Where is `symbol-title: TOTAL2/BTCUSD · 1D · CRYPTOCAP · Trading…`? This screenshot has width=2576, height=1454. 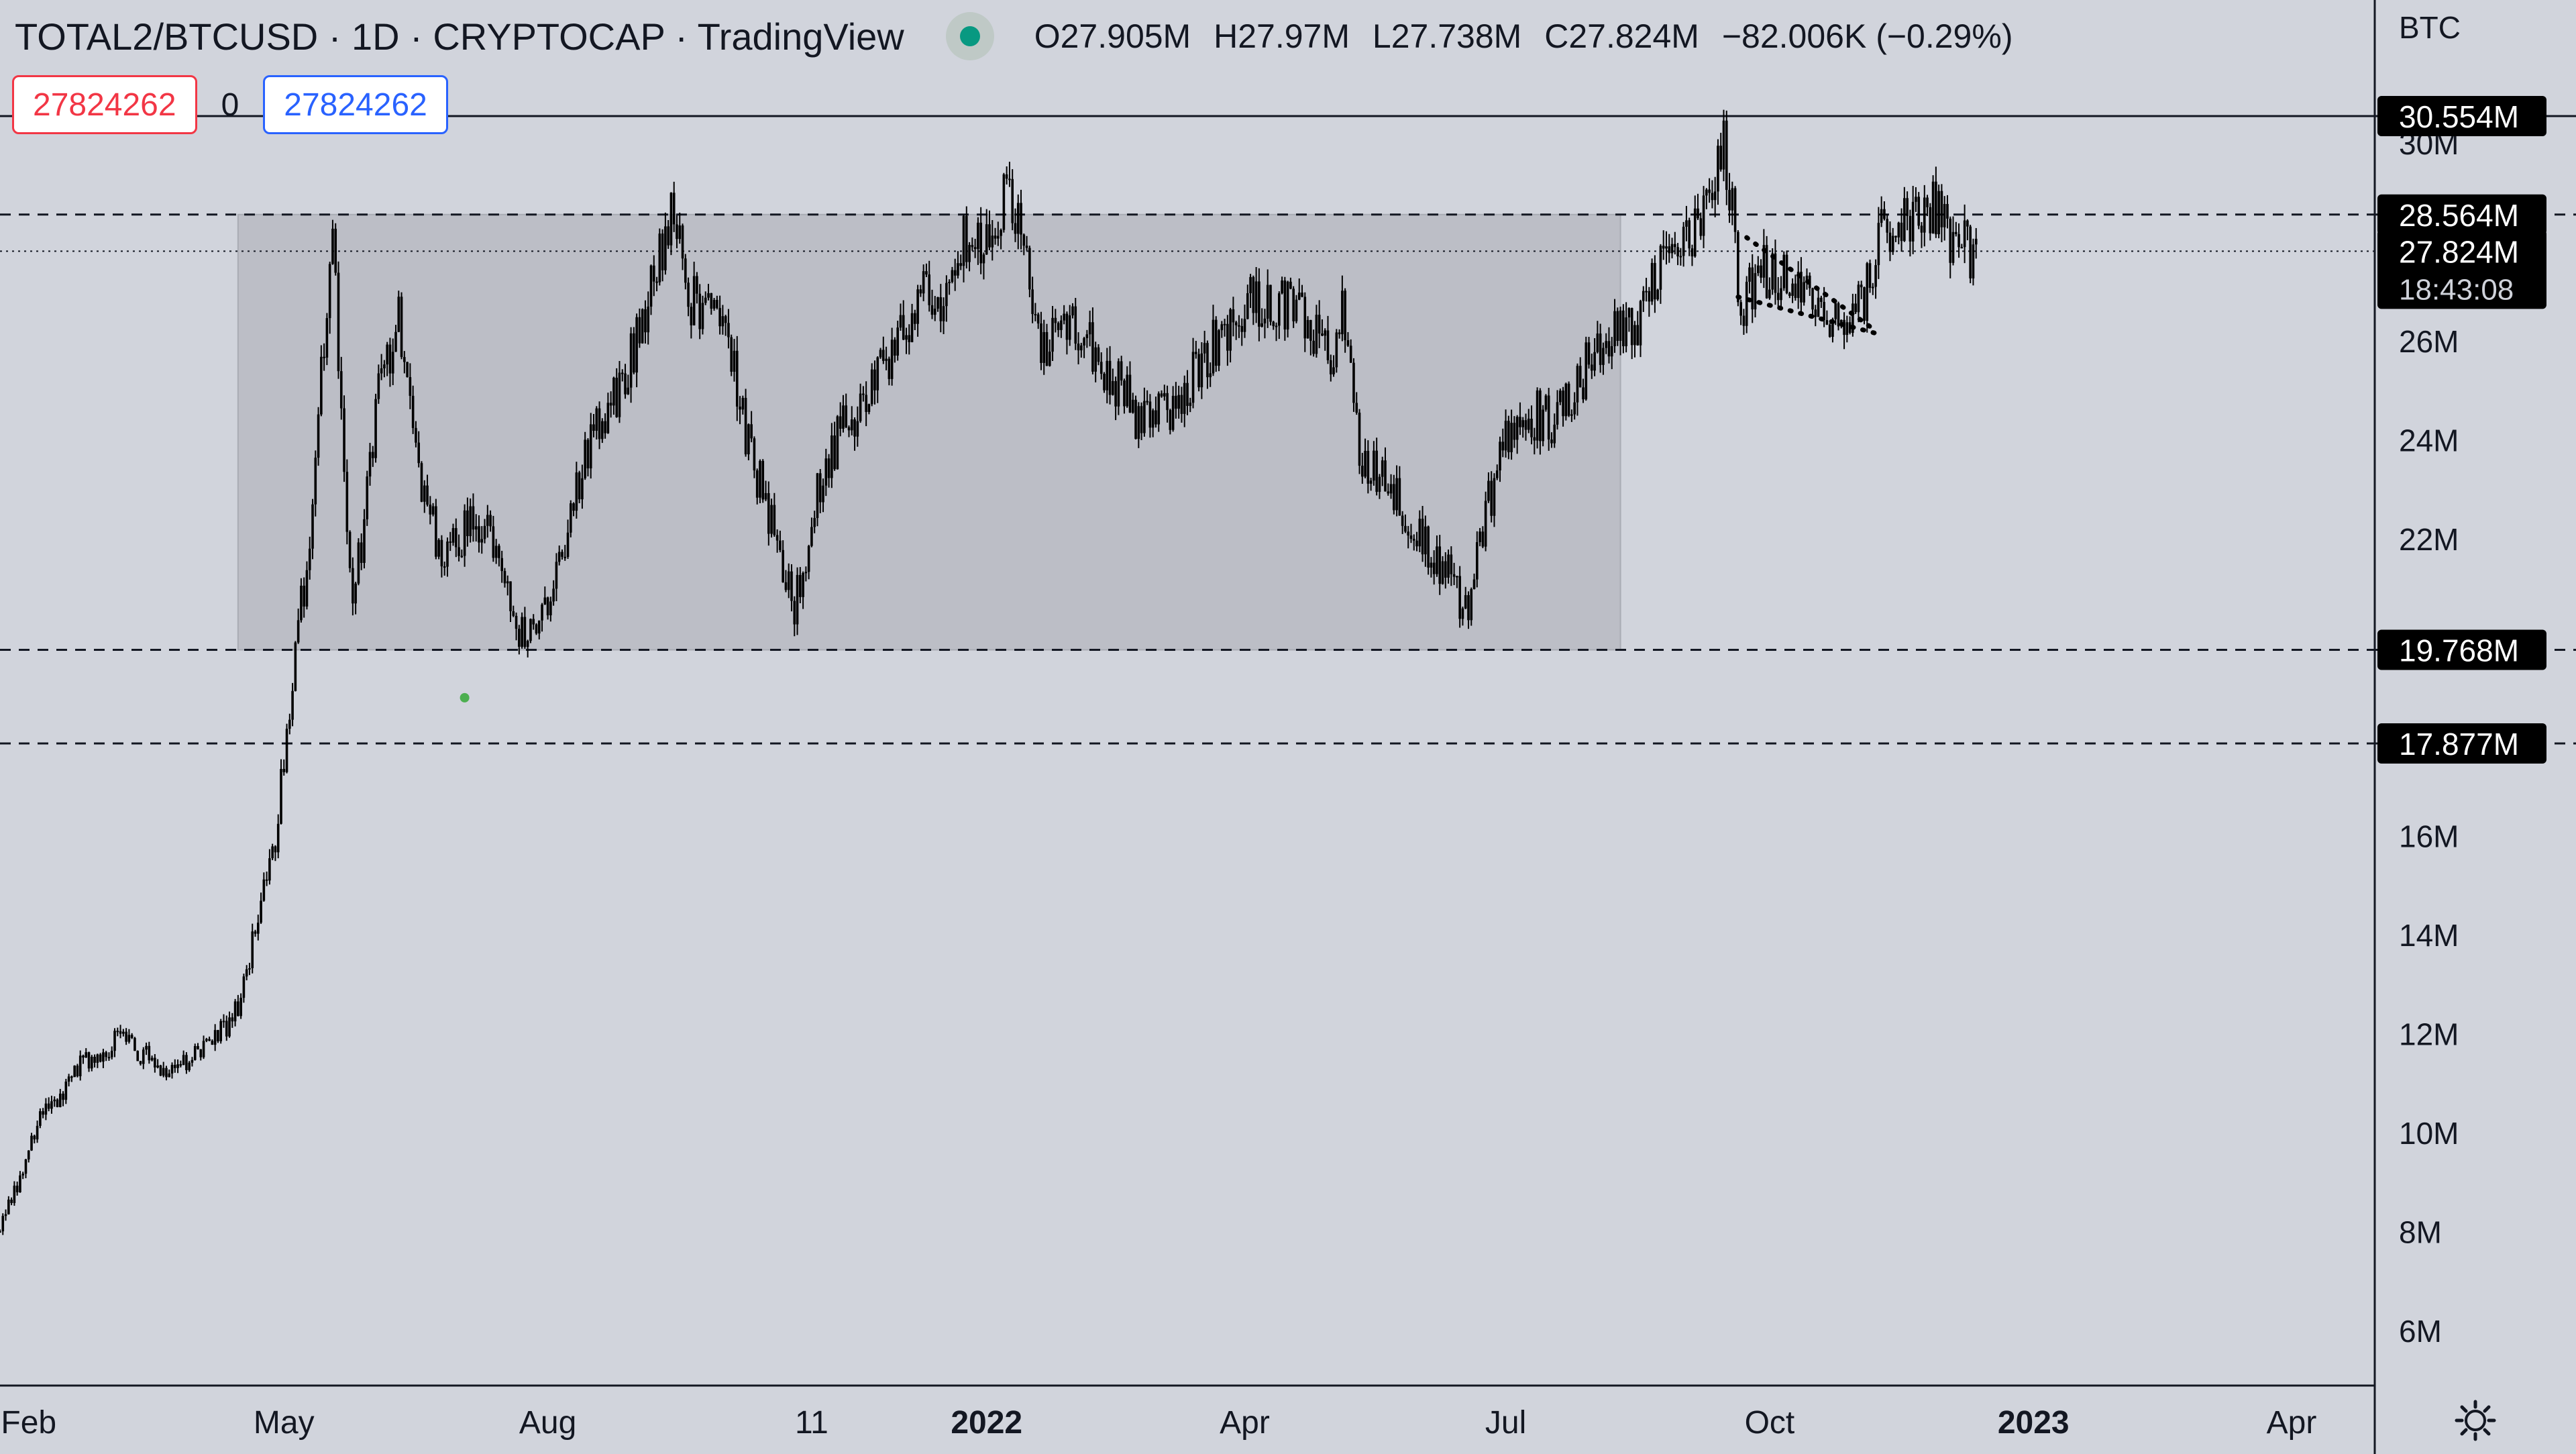 symbol-title: TOTAL2/BTCUSD · 1D · CRYPTOCAP · Trading… is located at coordinates (459, 36).